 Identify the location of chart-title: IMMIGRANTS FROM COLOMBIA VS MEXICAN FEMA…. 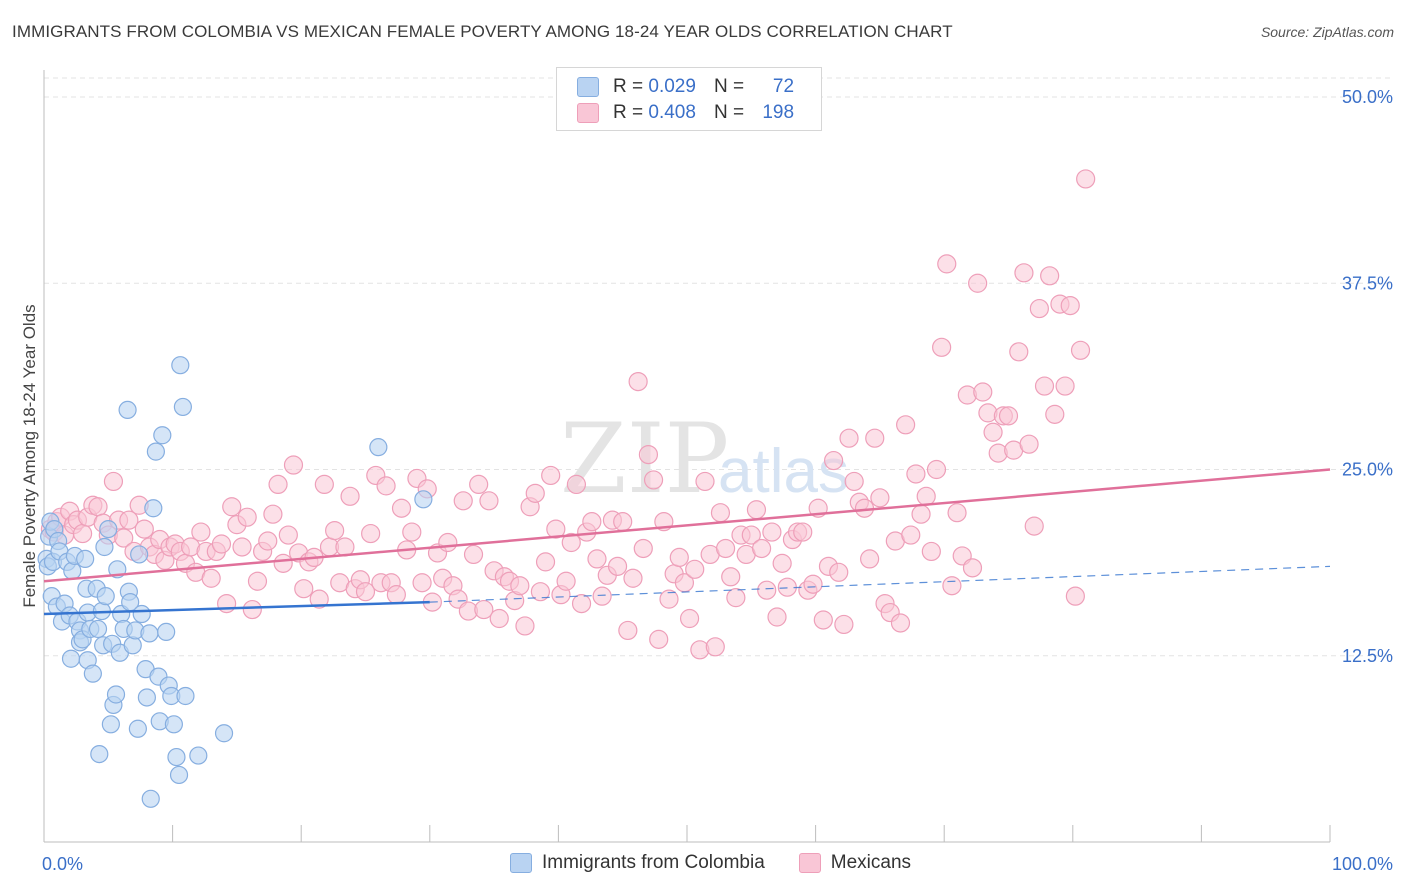
(482, 31).